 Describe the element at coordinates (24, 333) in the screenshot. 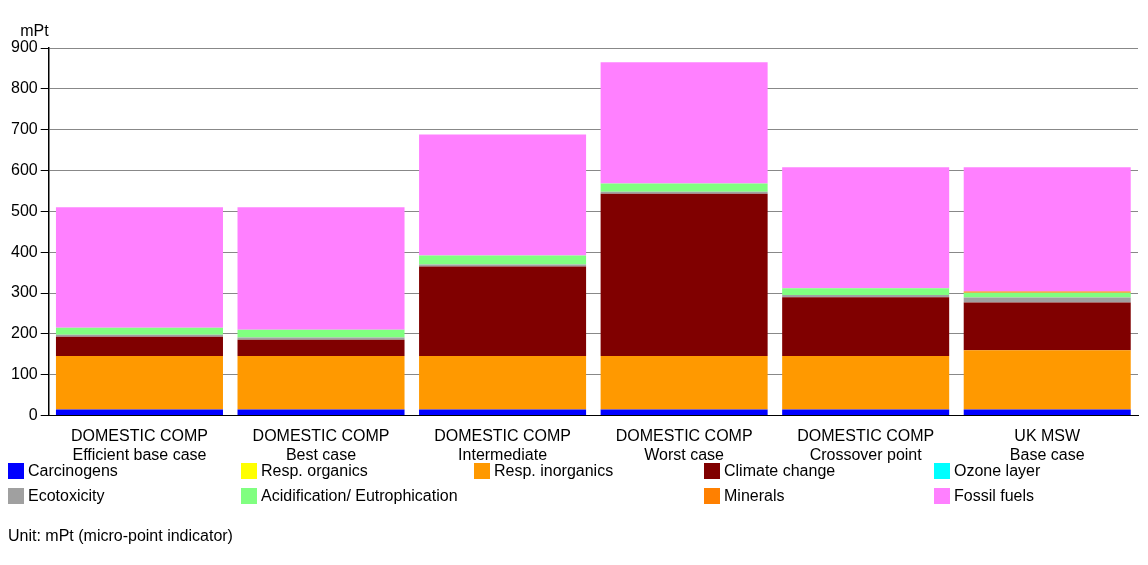

I see `y-tick-label: 200` at that location.